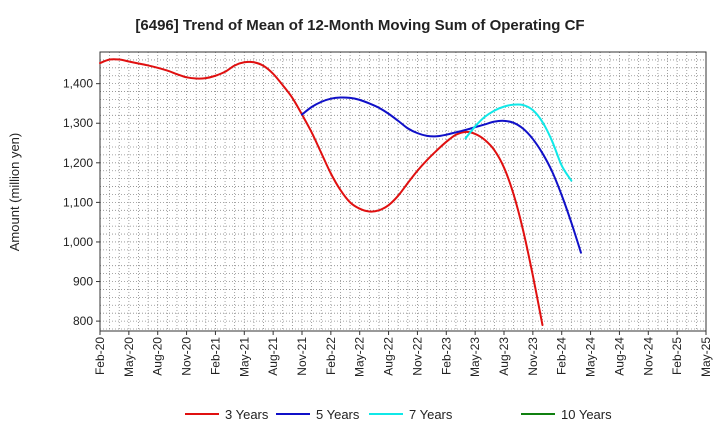  What do you see at coordinates (129, 357) in the screenshot?
I see `x-tick-label: May-20` at bounding box center [129, 357].